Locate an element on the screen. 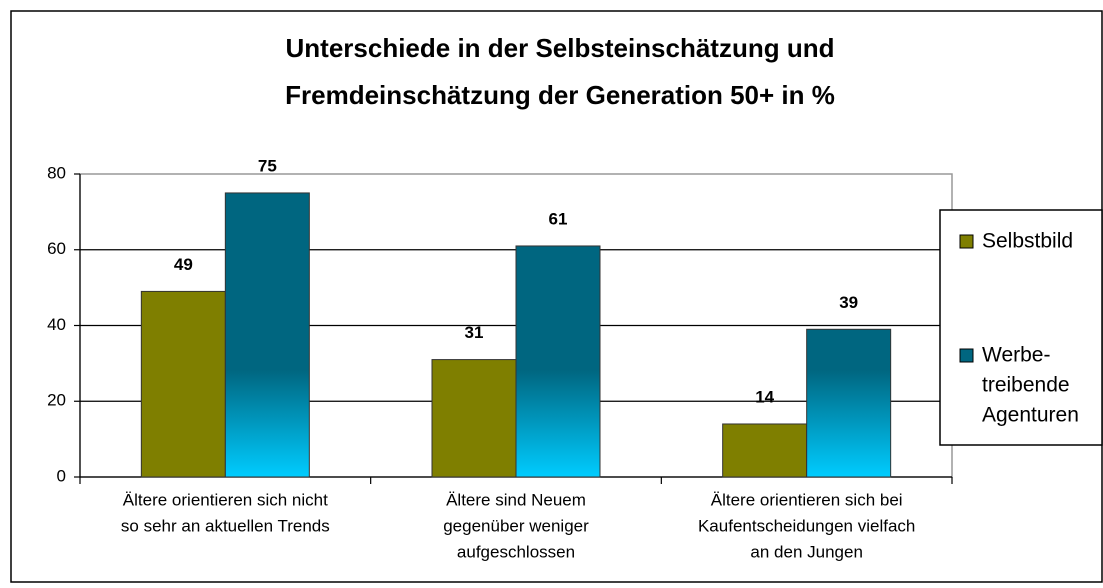 Image resolution: width=1103 pixels, height=588 pixels. legend-label: treibende is located at coordinates (1026, 385).